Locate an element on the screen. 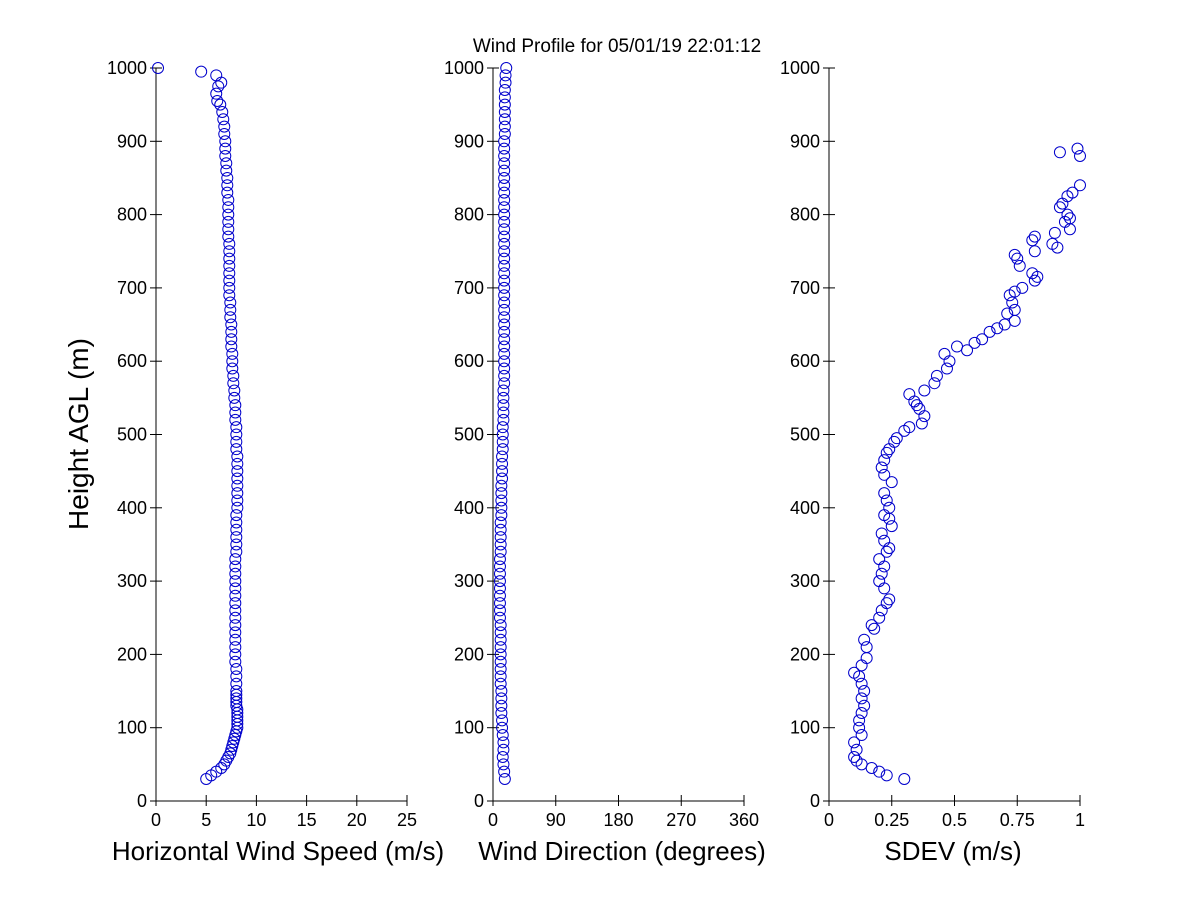 The width and height of the screenshot is (1200, 900). x-tick-label: 0.75 is located at coordinates (1017, 820).